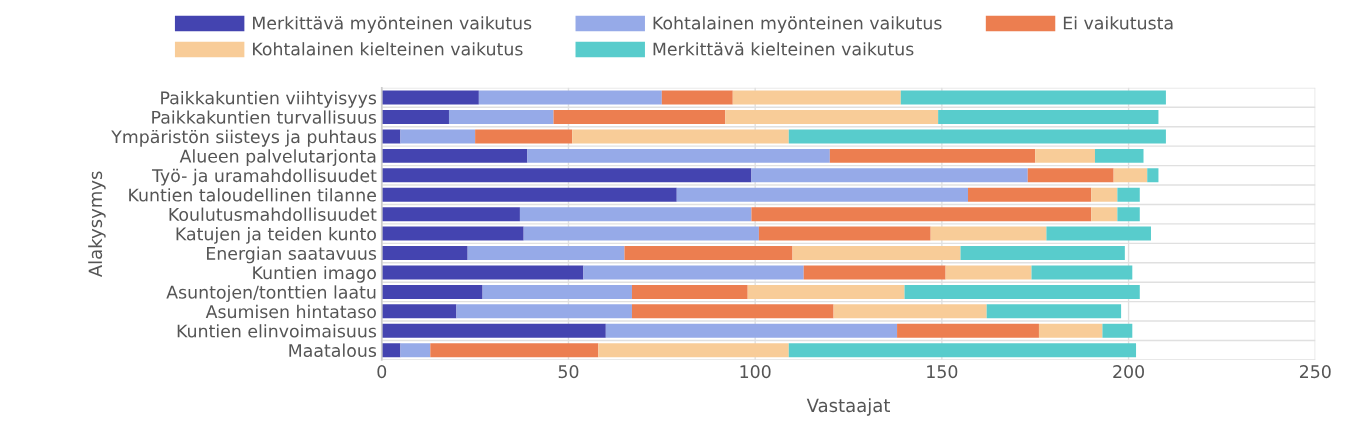 This screenshot has height=446, width=1349. I want to click on y-tick-label: Paikkakuntien turvallisuus, so click(264, 117).